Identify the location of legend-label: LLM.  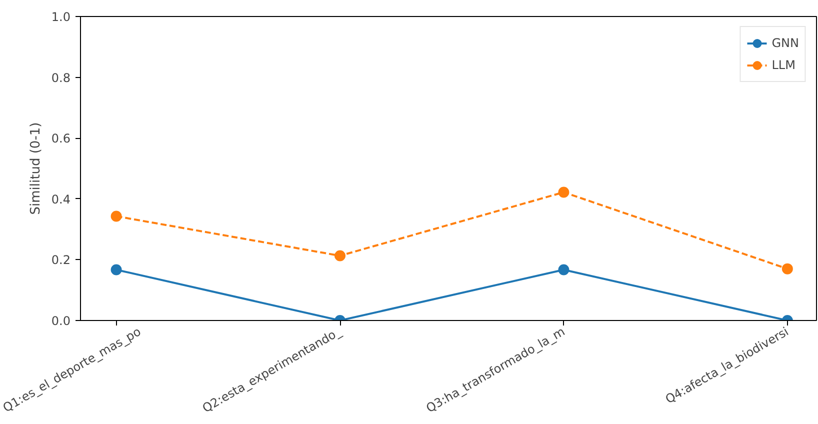
(784, 65).